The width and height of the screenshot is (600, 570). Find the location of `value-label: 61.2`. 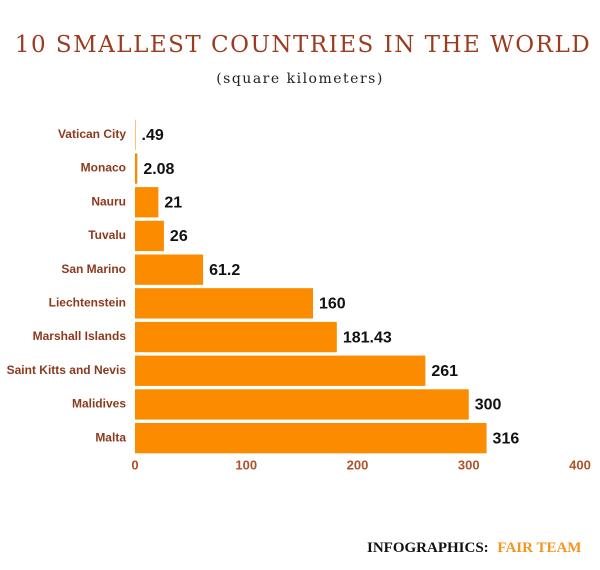

value-label: 61.2 is located at coordinates (224, 270).